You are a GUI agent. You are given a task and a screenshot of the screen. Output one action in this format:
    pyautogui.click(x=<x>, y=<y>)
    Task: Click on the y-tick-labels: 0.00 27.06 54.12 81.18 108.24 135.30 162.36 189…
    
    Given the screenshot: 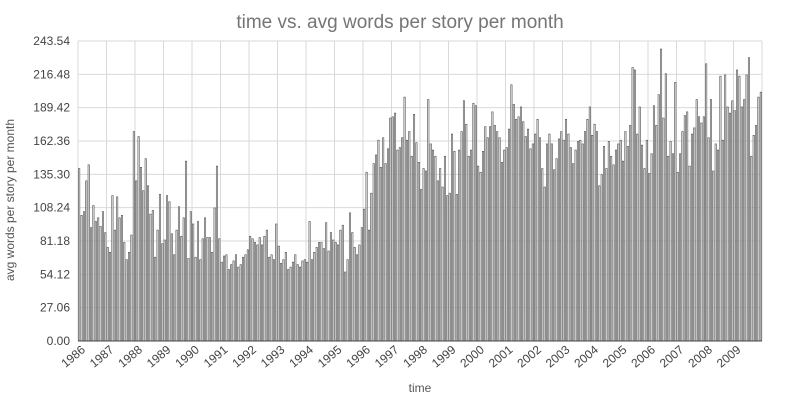 What is the action you would take?
    pyautogui.click(x=51, y=191)
    